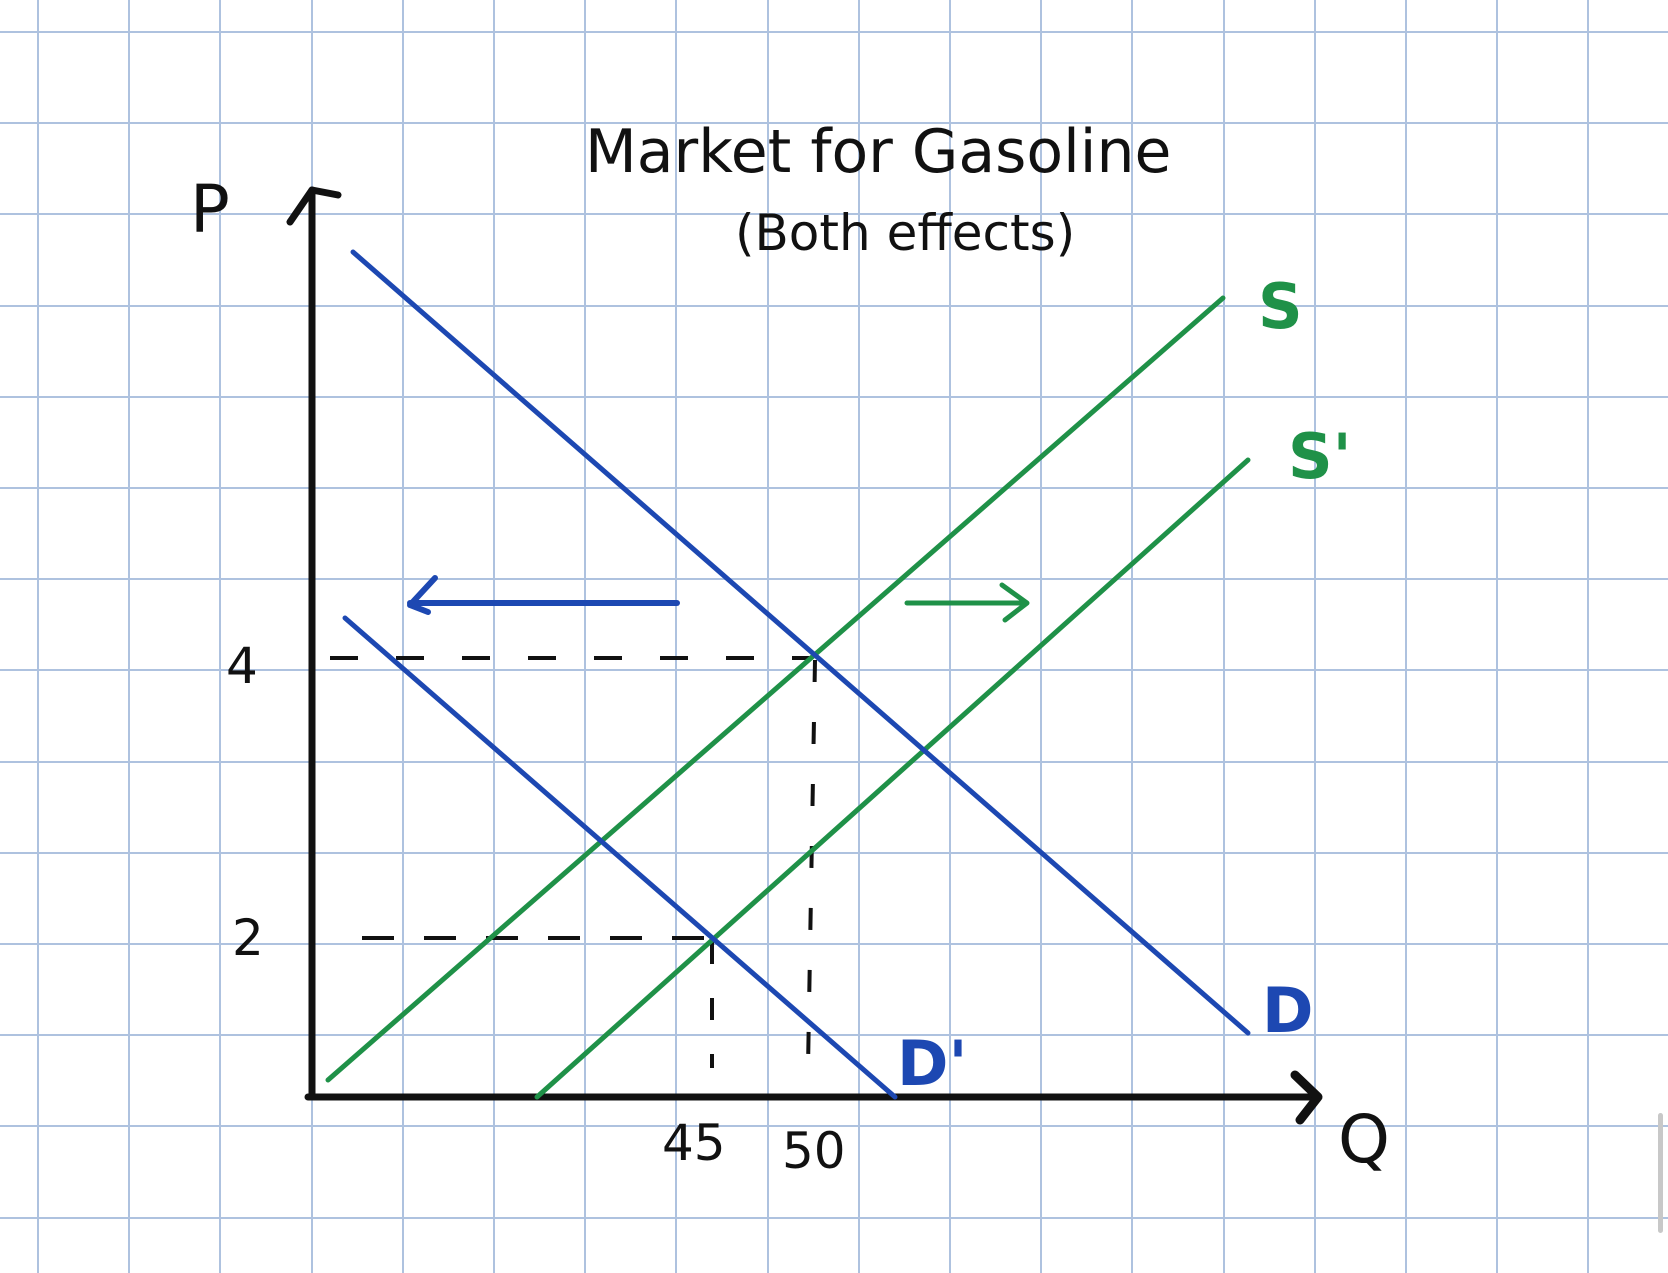  I want to click on chart-title: Market for Gasoline, so click(878, 152).